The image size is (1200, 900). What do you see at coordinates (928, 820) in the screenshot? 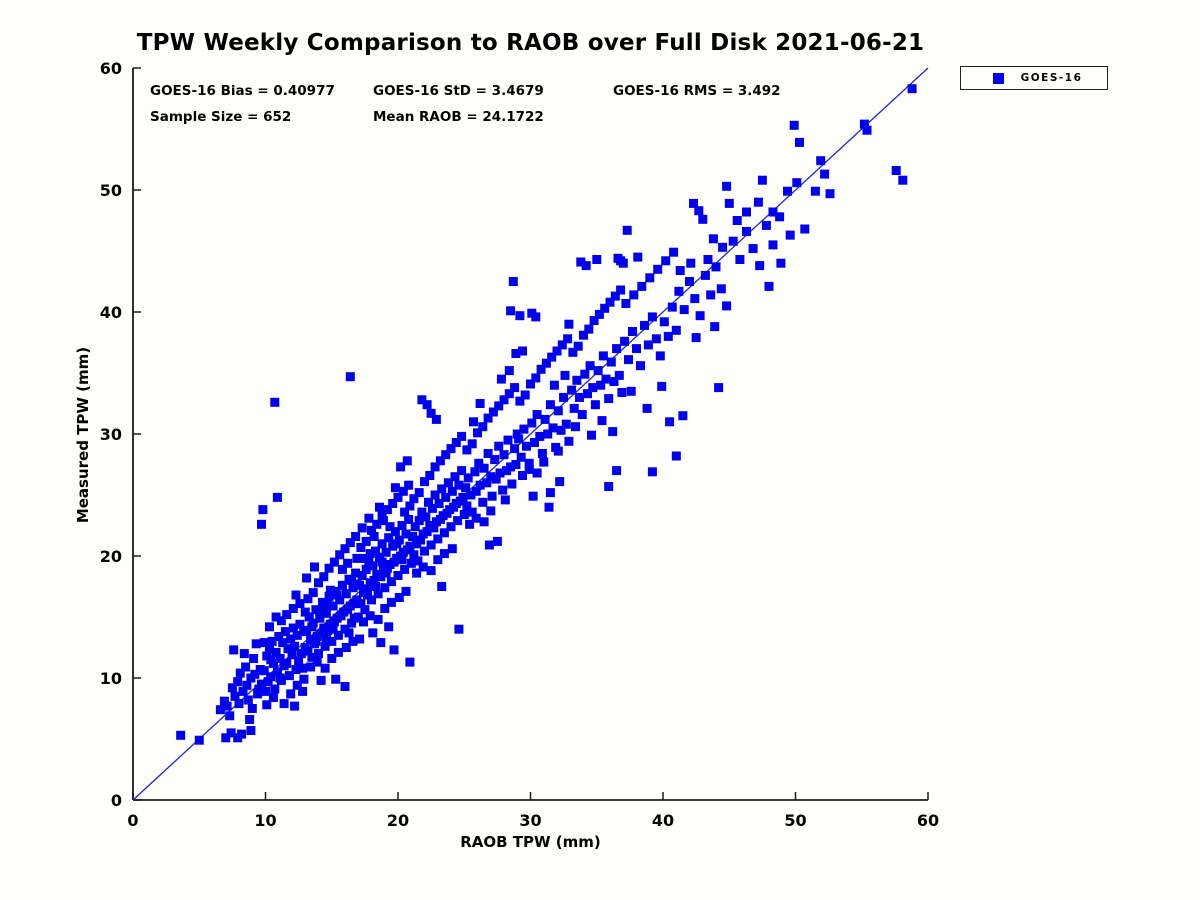
I see `x-tick-label: 60` at bounding box center [928, 820].